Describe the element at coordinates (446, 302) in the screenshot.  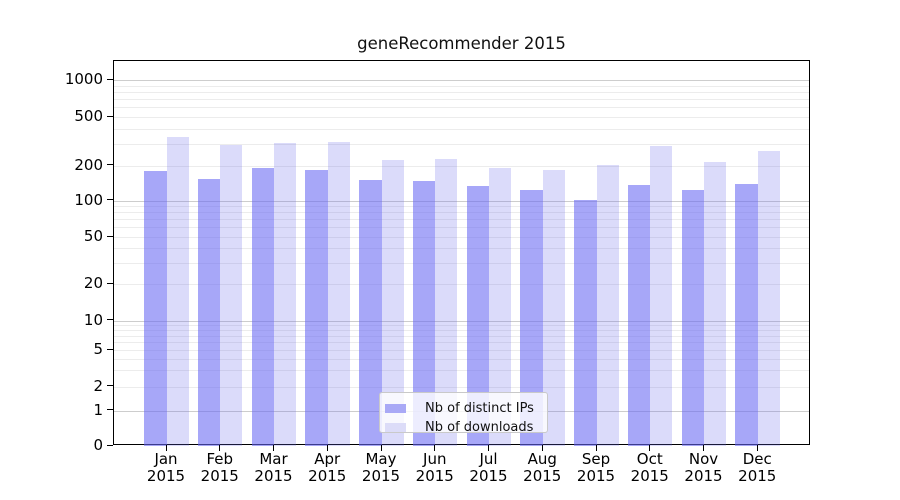
I see `bar-downloads-jun` at that location.